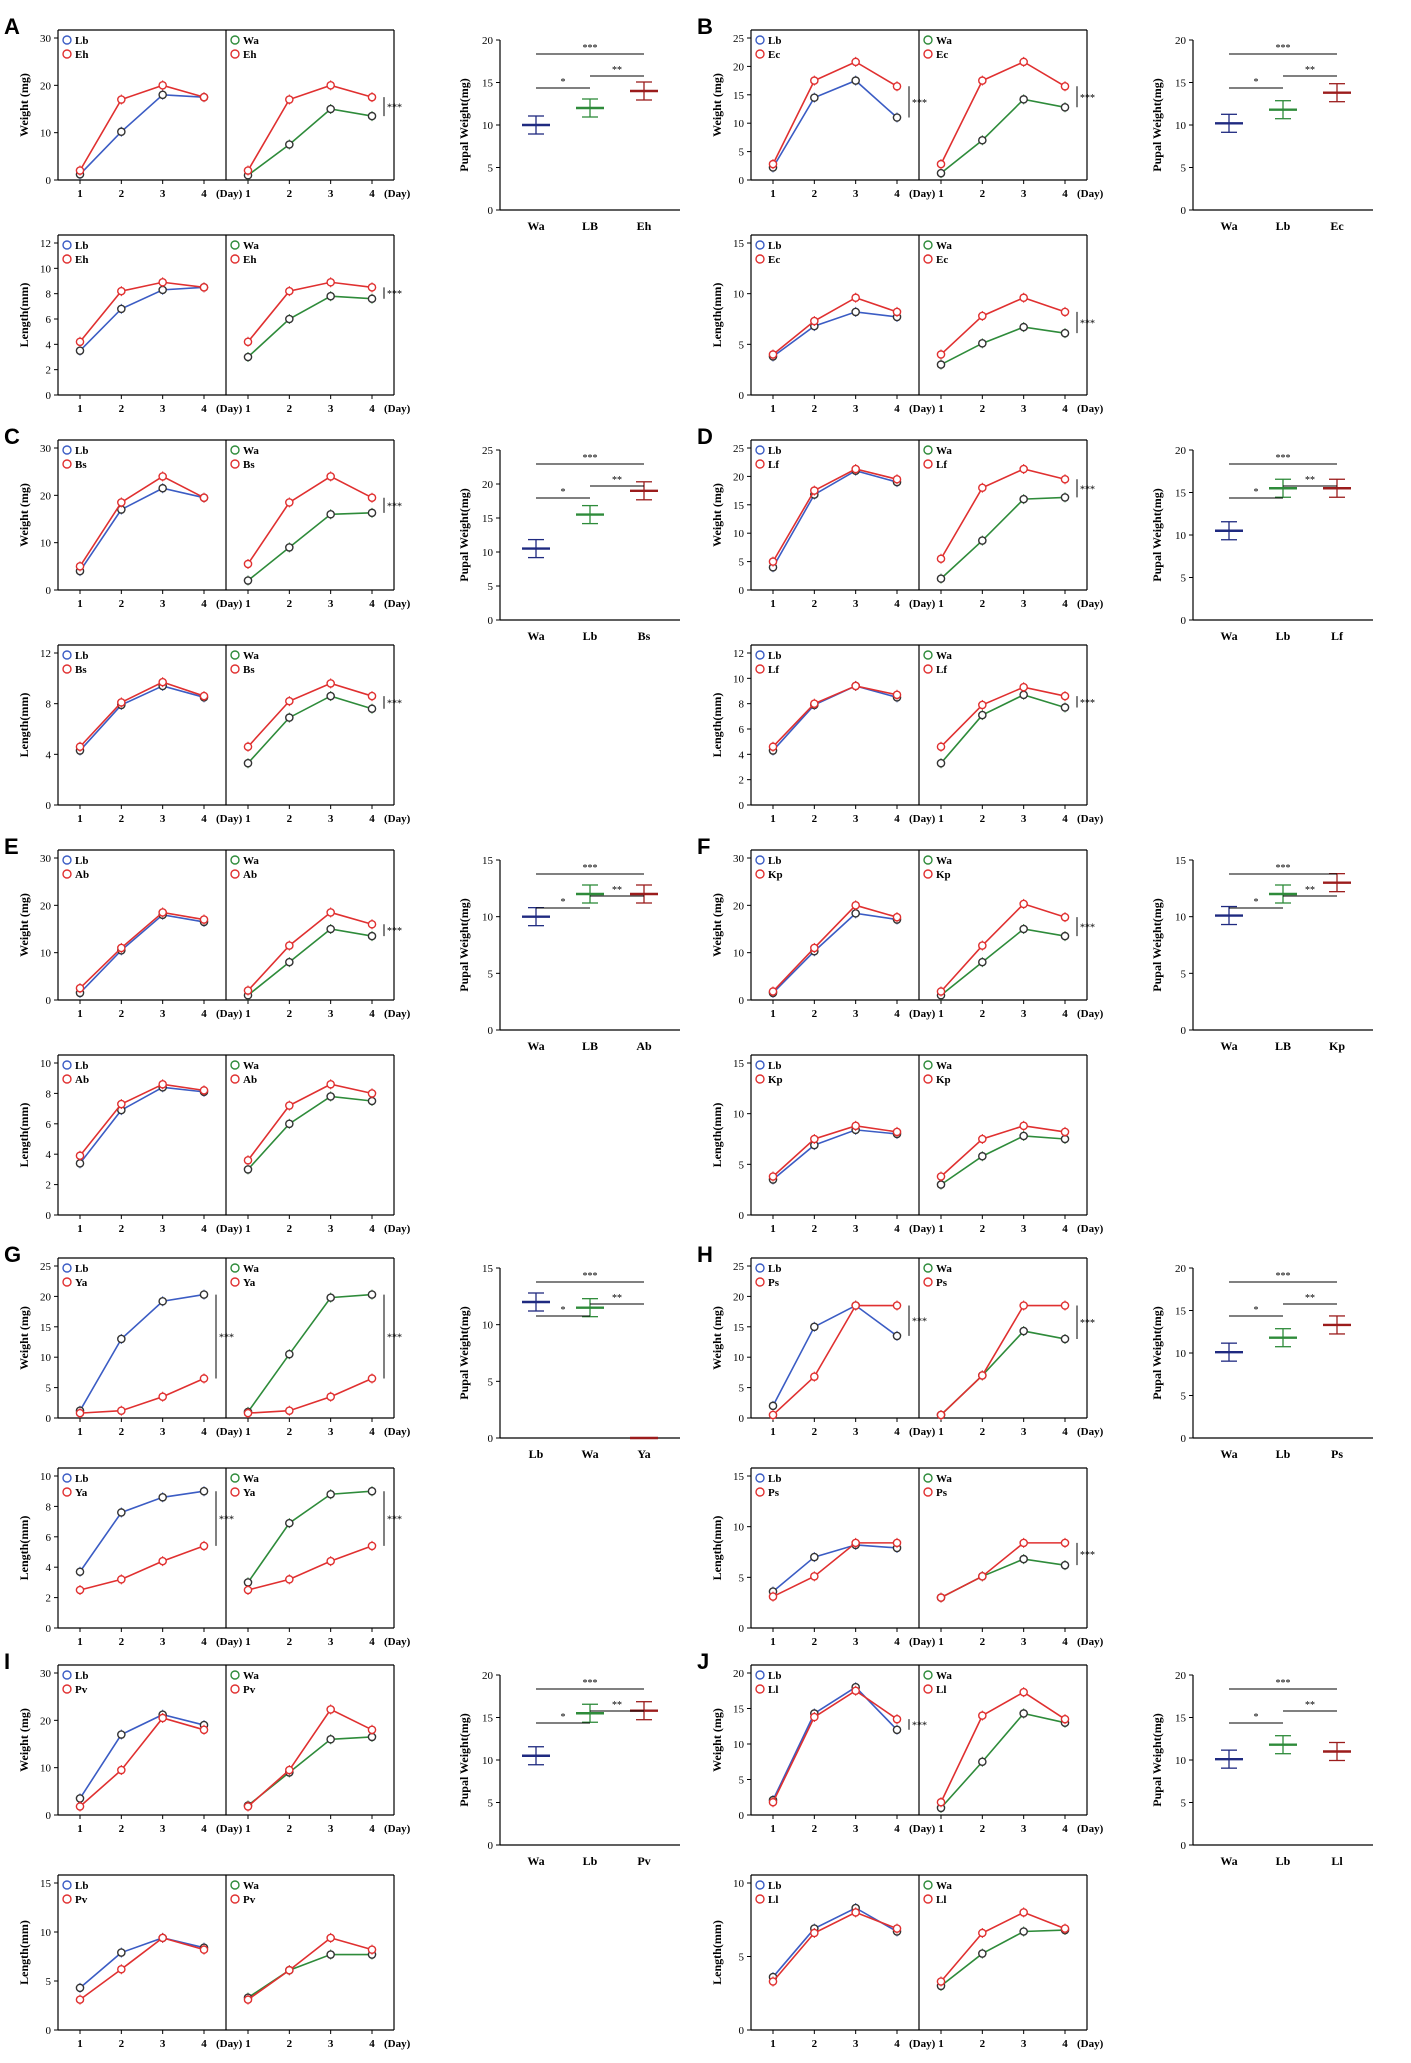  I want to click on y-tick-label: 25, so click(739, 39).